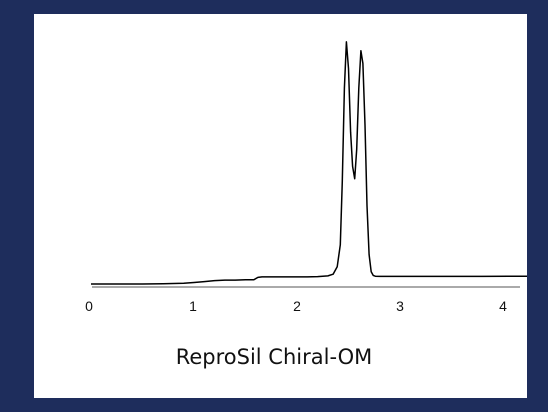 Image resolution: width=548 pixels, height=412 pixels. What do you see at coordinates (503, 306) in the screenshot?
I see `x-tick-label: 4` at bounding box center [503, 306].